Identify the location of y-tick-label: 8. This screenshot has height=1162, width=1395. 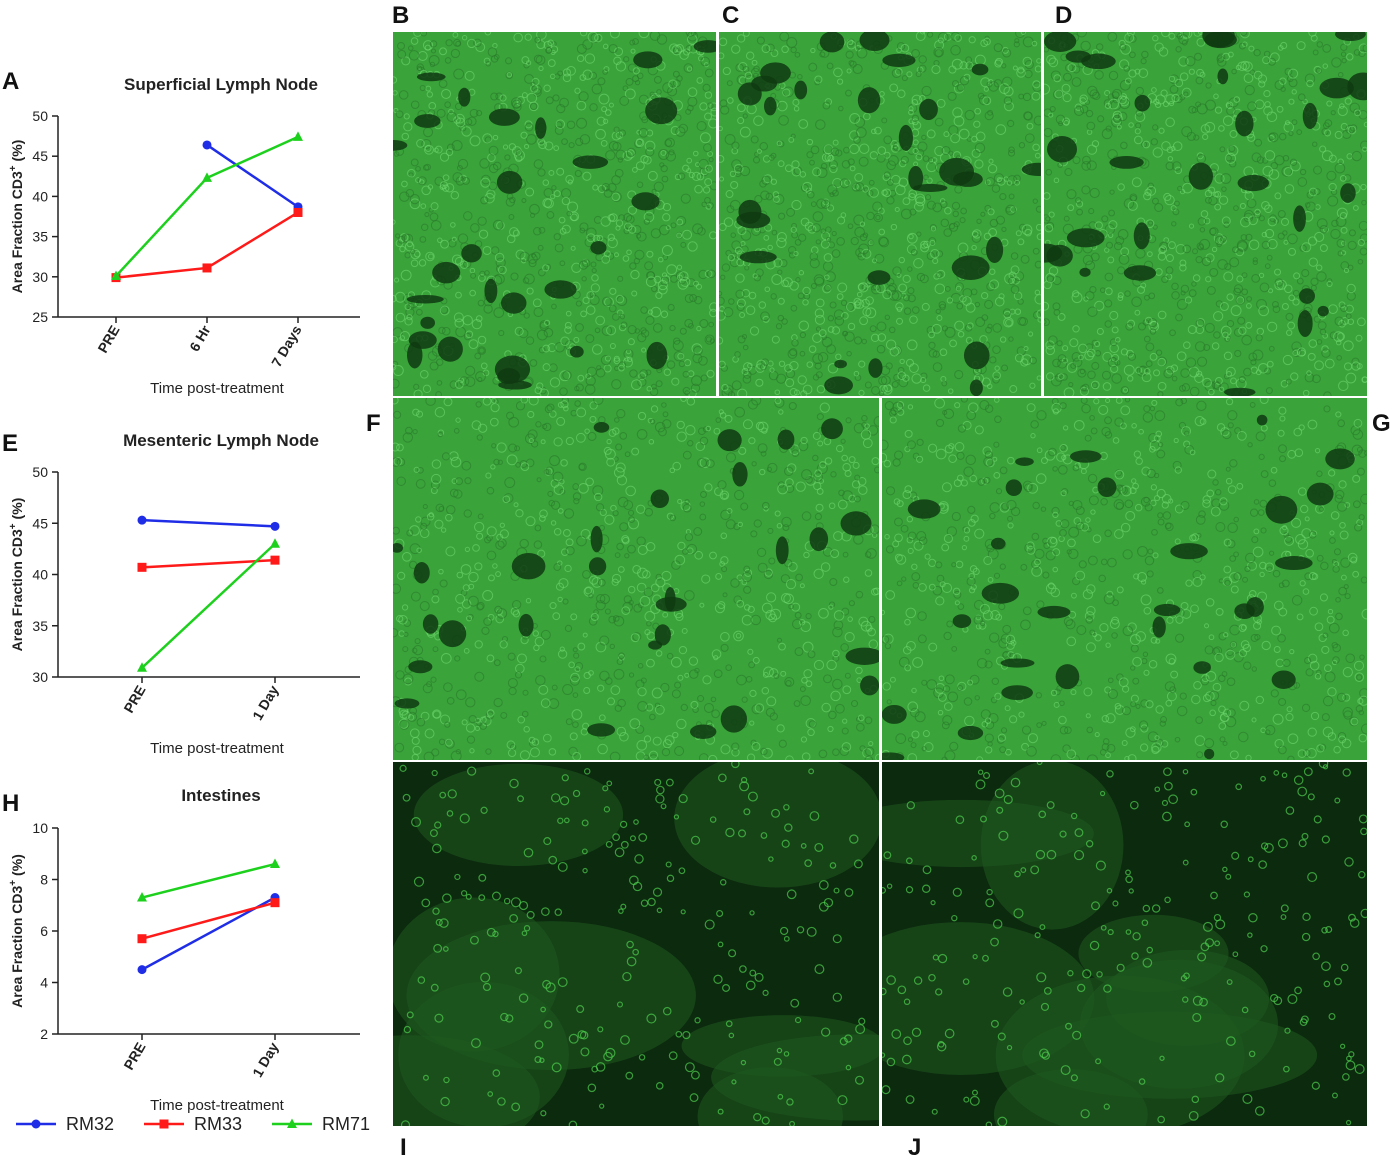
(44, 880).